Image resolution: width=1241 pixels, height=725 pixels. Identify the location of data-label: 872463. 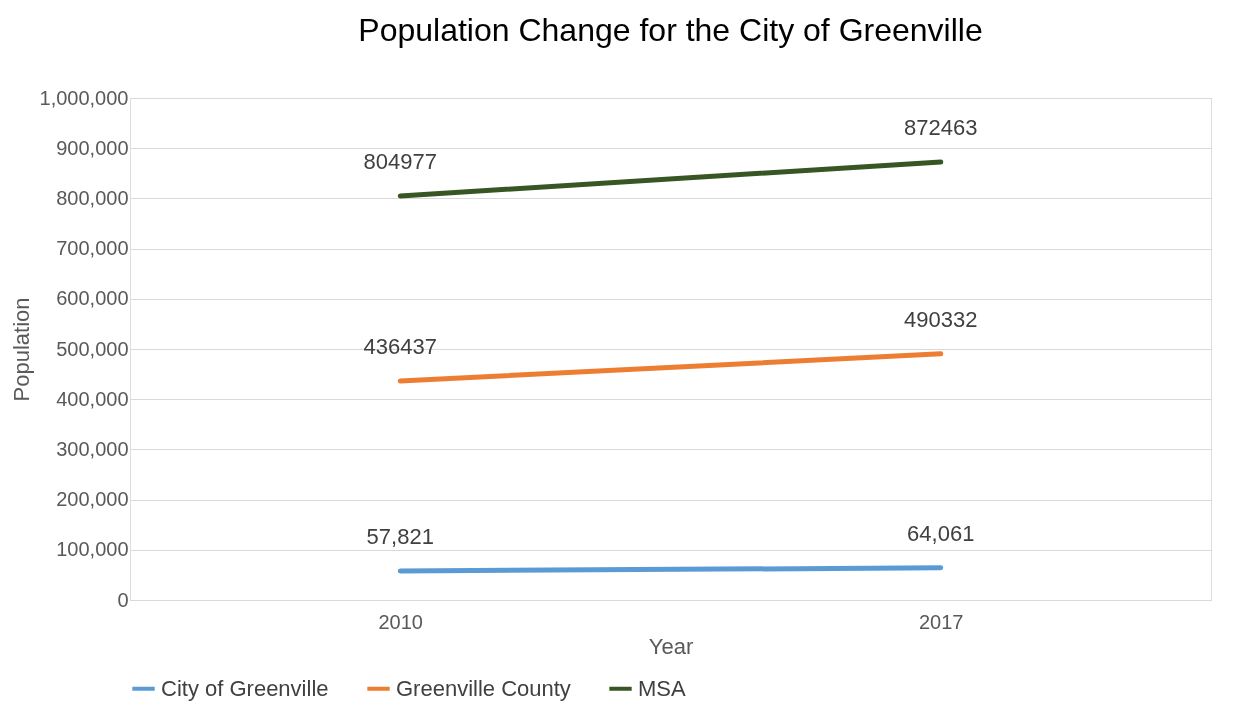
(941, 128).